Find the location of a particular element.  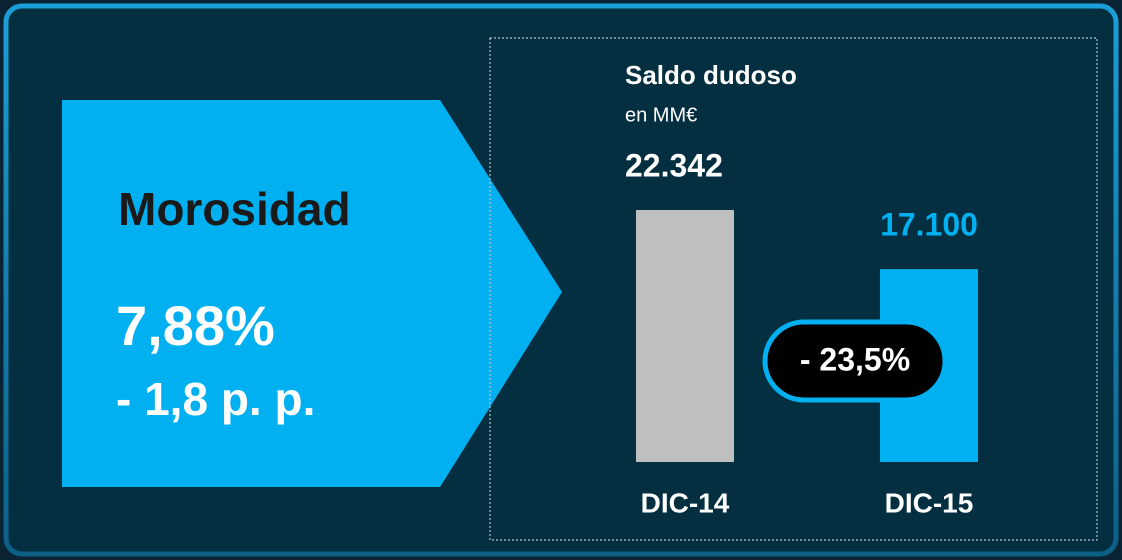

value-label: 22.342 is located at coordinates (674, 165).